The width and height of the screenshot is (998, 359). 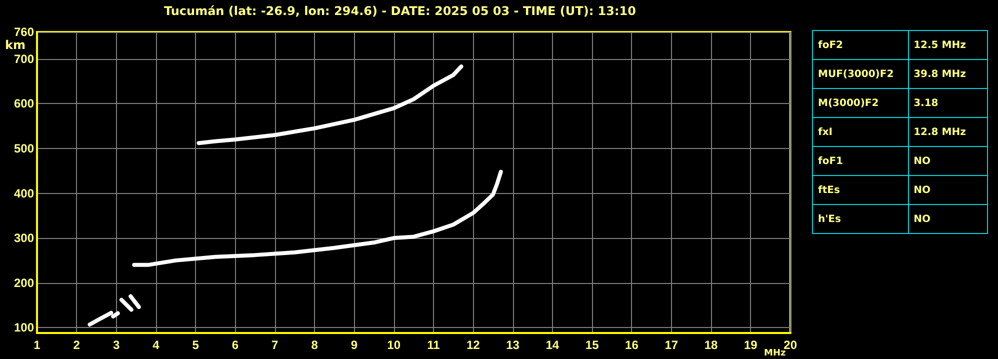 What do you see at coordinates (235, 345) in the screenshot?
I see `x-tick-label: 6` at bounding box center [235, 345].